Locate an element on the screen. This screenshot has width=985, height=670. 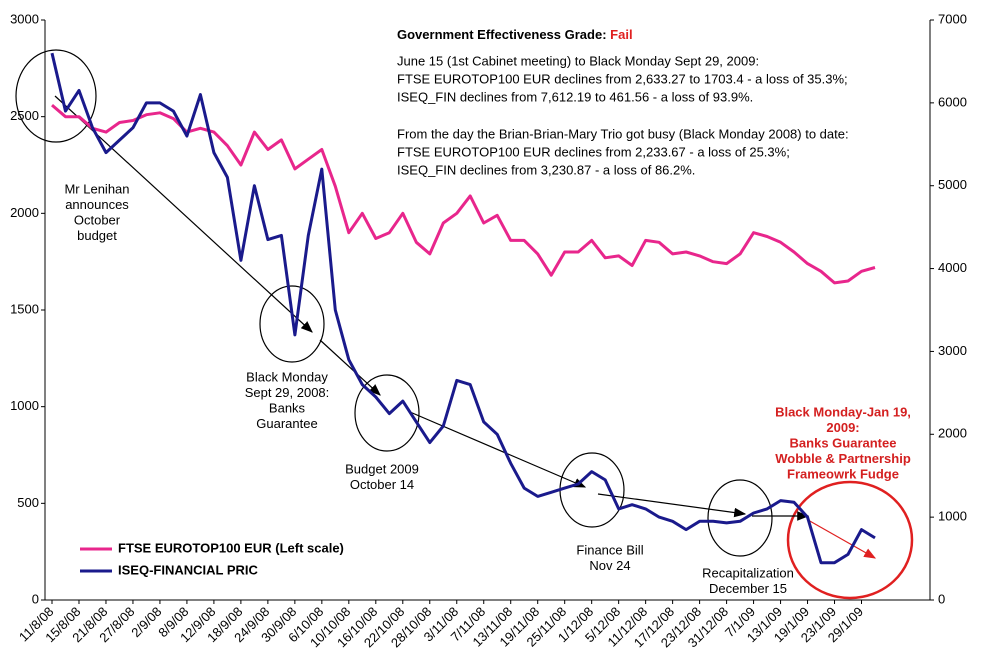
annotation: October is located at coordinates (97, 219).